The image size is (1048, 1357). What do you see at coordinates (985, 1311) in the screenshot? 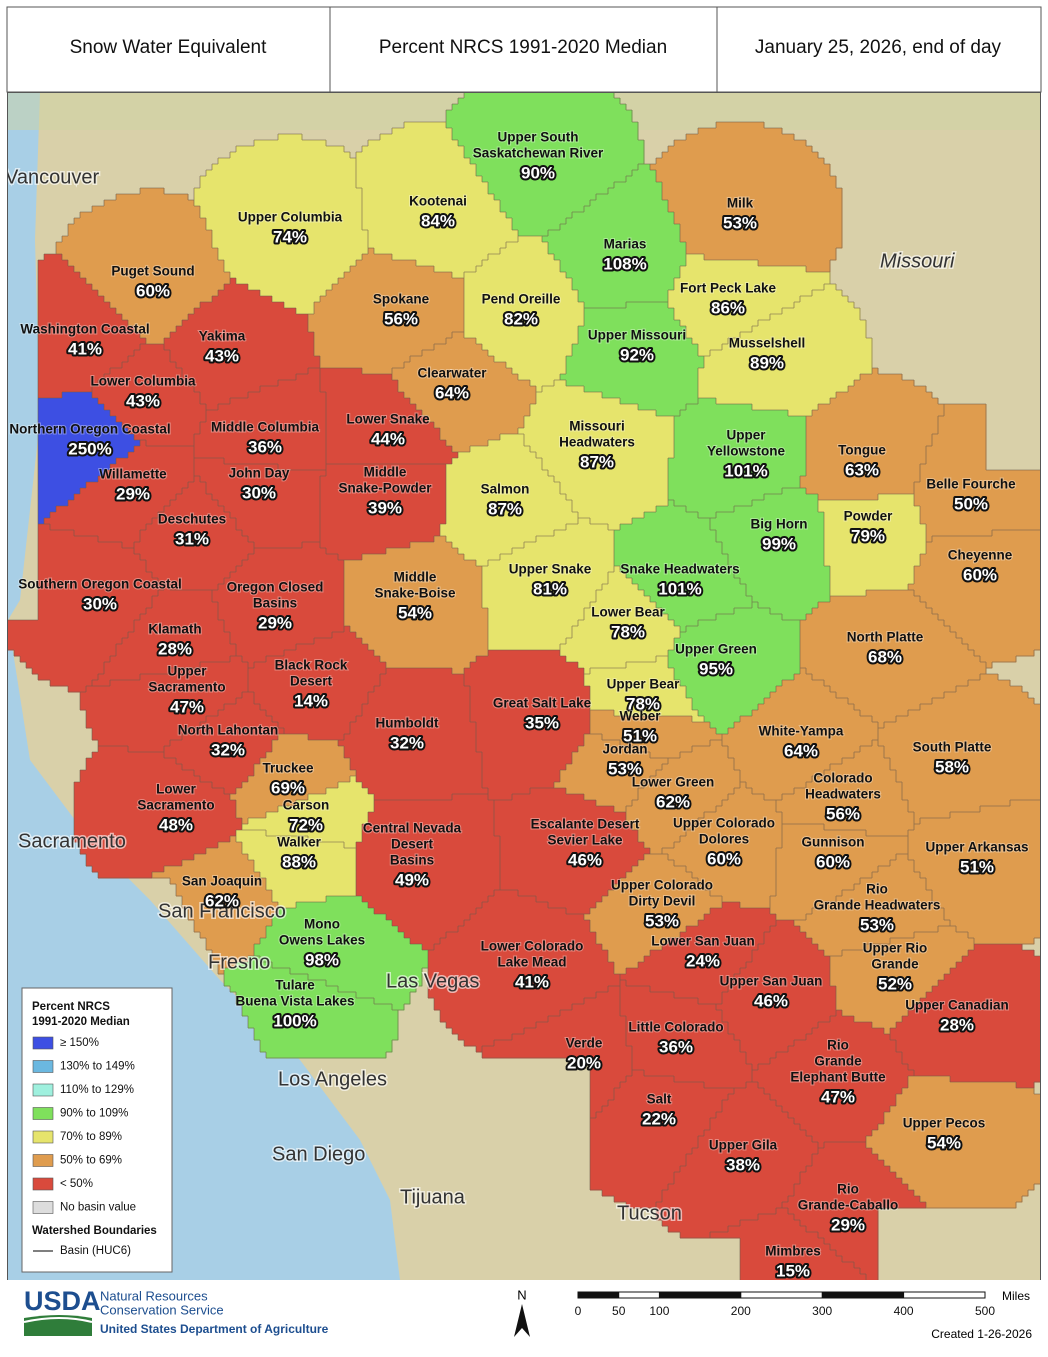
I see `scale-label: 500` at bounding box center [985, 1311].